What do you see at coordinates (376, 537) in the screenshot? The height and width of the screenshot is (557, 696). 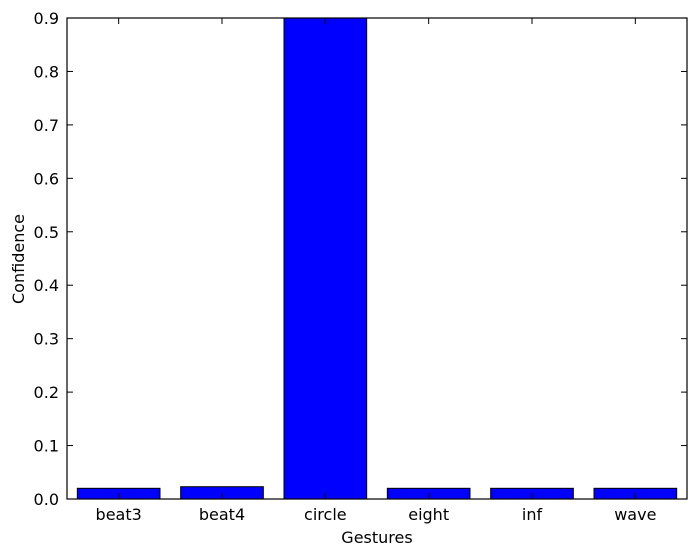 I see `x-axis-label: Gestures` at bounding box center [376, 537].